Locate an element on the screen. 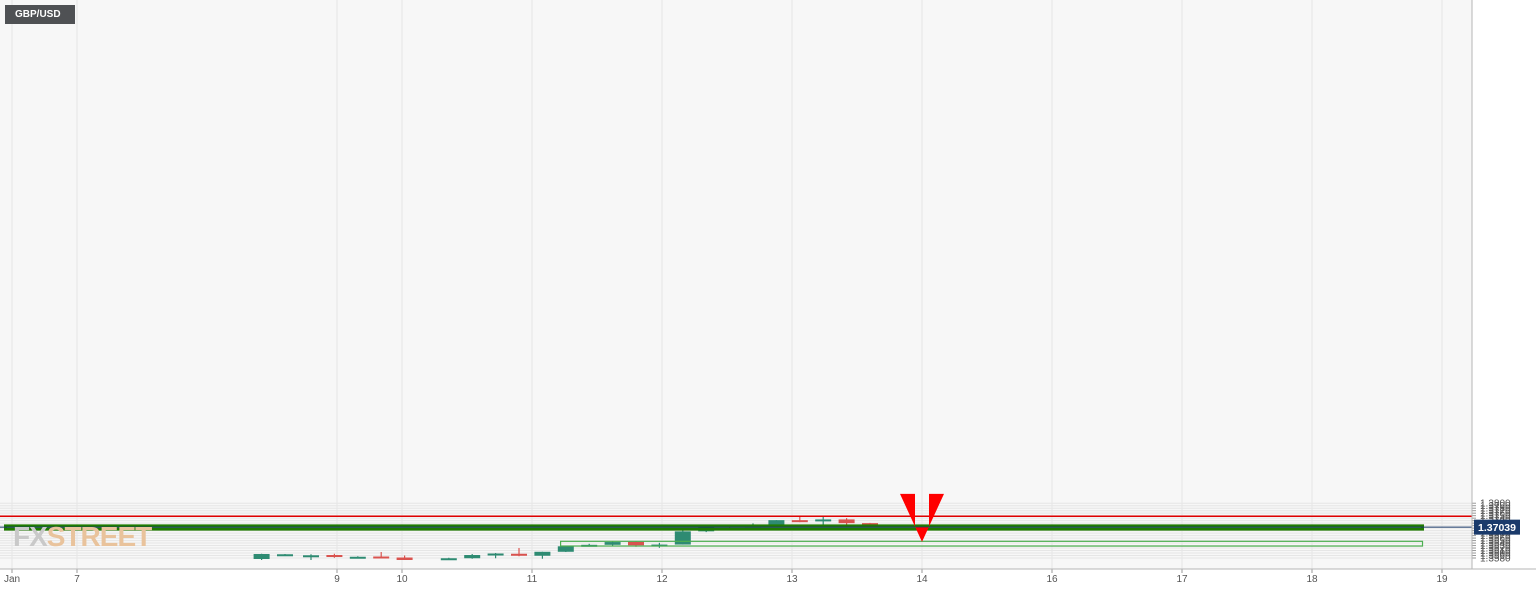 The height and width of the screenshot is (589, 1536). time-tick-label: 9 is located at coordinates (337, 579).